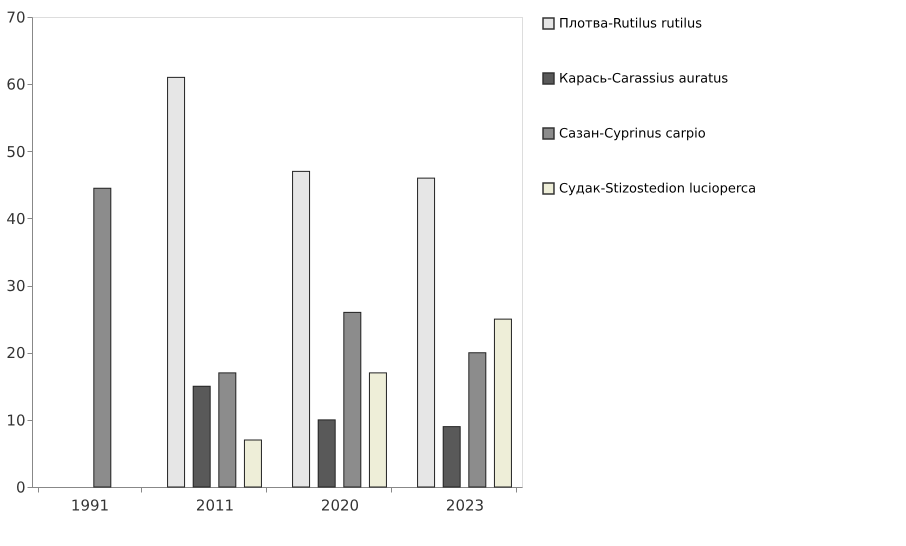  Describe the element at coordinates (340, 505) in the screenshot. I see `x-tick-label: 2020` at that location.